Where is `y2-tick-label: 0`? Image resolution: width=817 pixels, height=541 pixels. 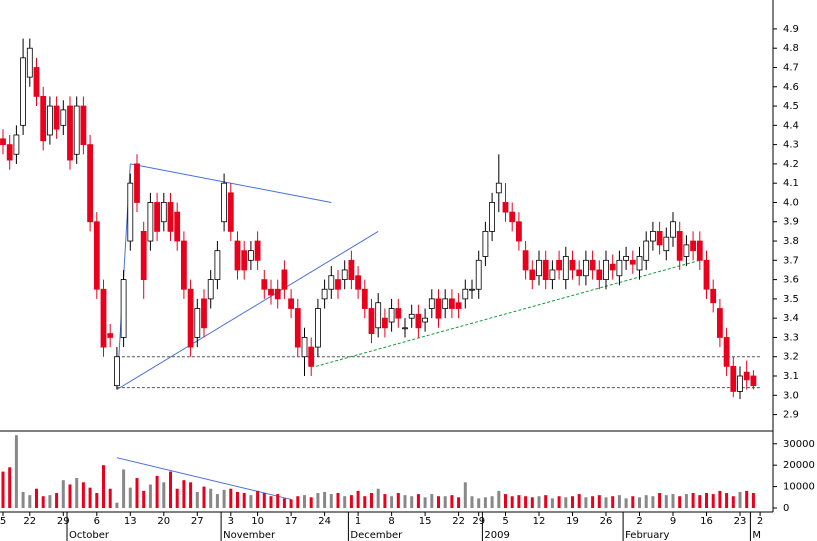
y2-tick-label: 0 is located at coordinates (786, 508).